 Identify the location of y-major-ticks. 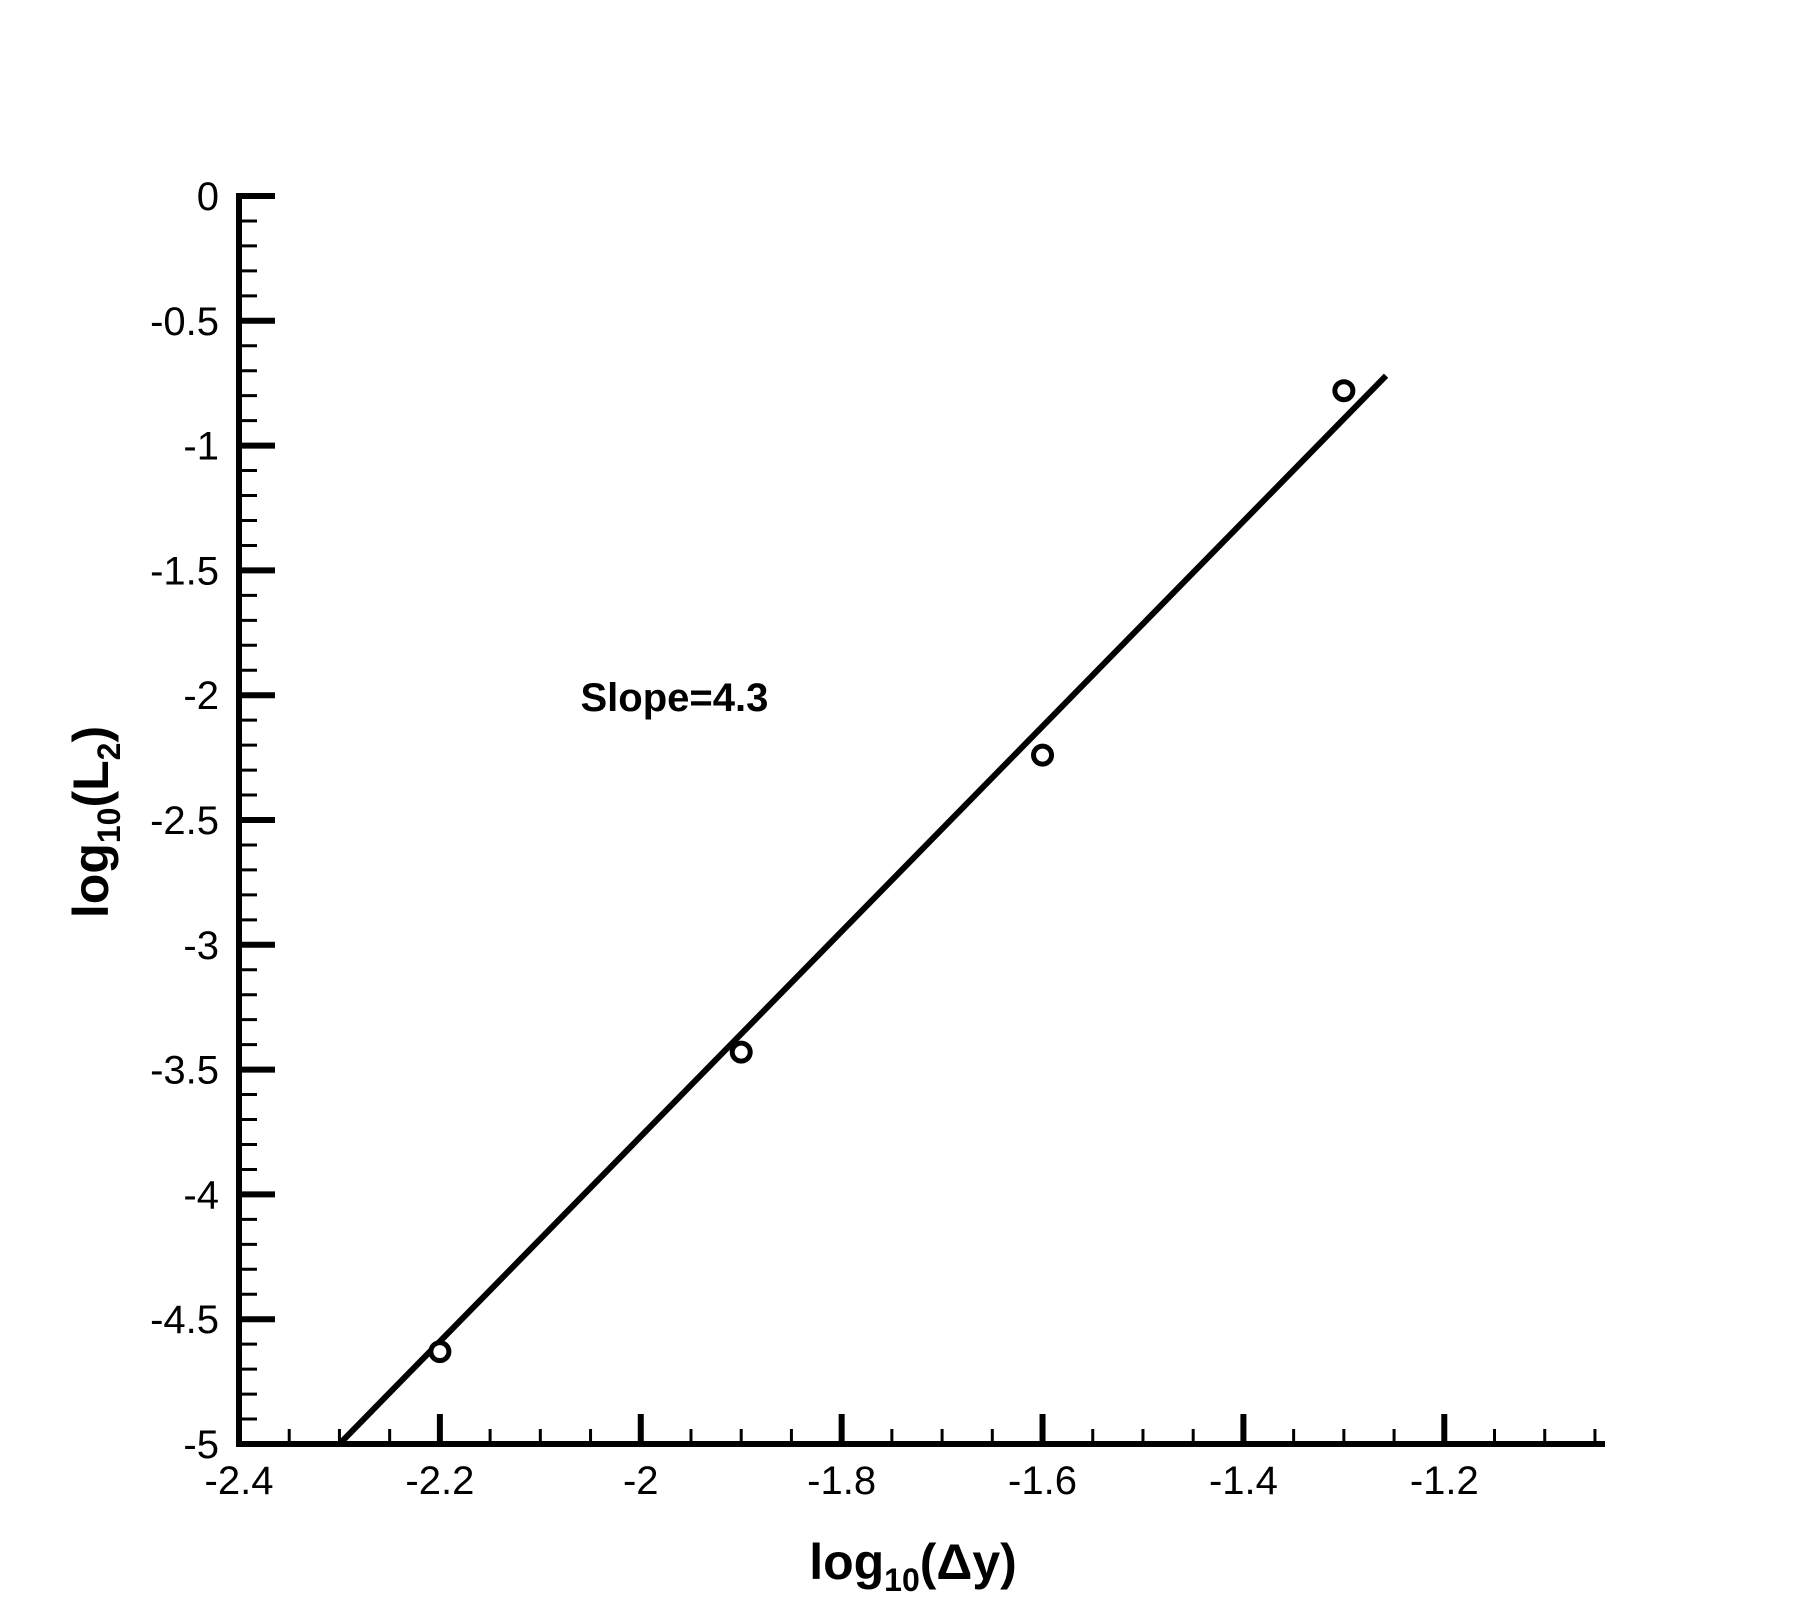
(257, 820).